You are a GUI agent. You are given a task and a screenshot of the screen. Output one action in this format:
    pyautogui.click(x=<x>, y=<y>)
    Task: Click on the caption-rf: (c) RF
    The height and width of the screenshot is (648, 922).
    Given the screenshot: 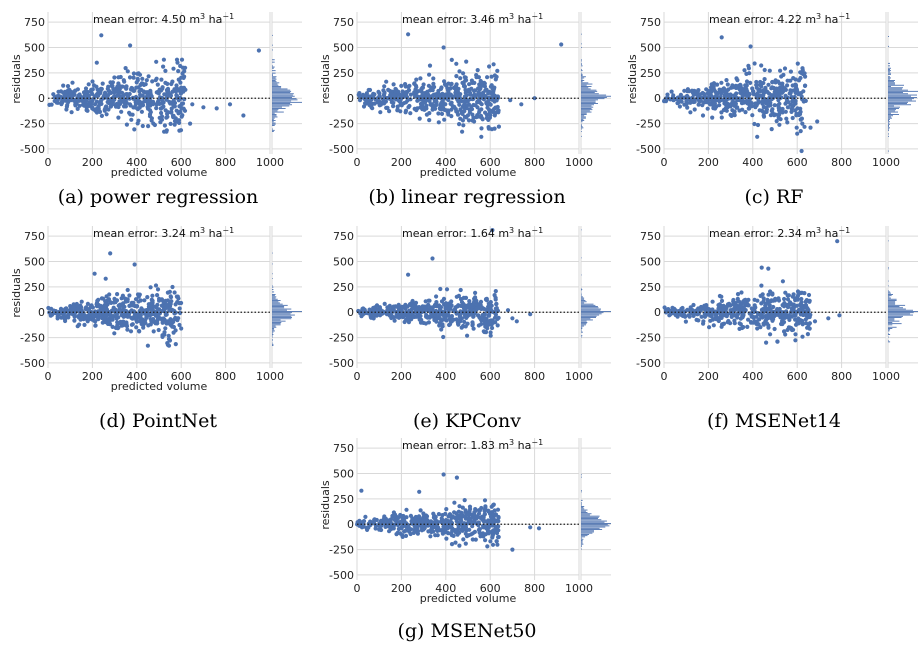 What is the action you would take?
    pyautogui.click(x=774, y=197)
    